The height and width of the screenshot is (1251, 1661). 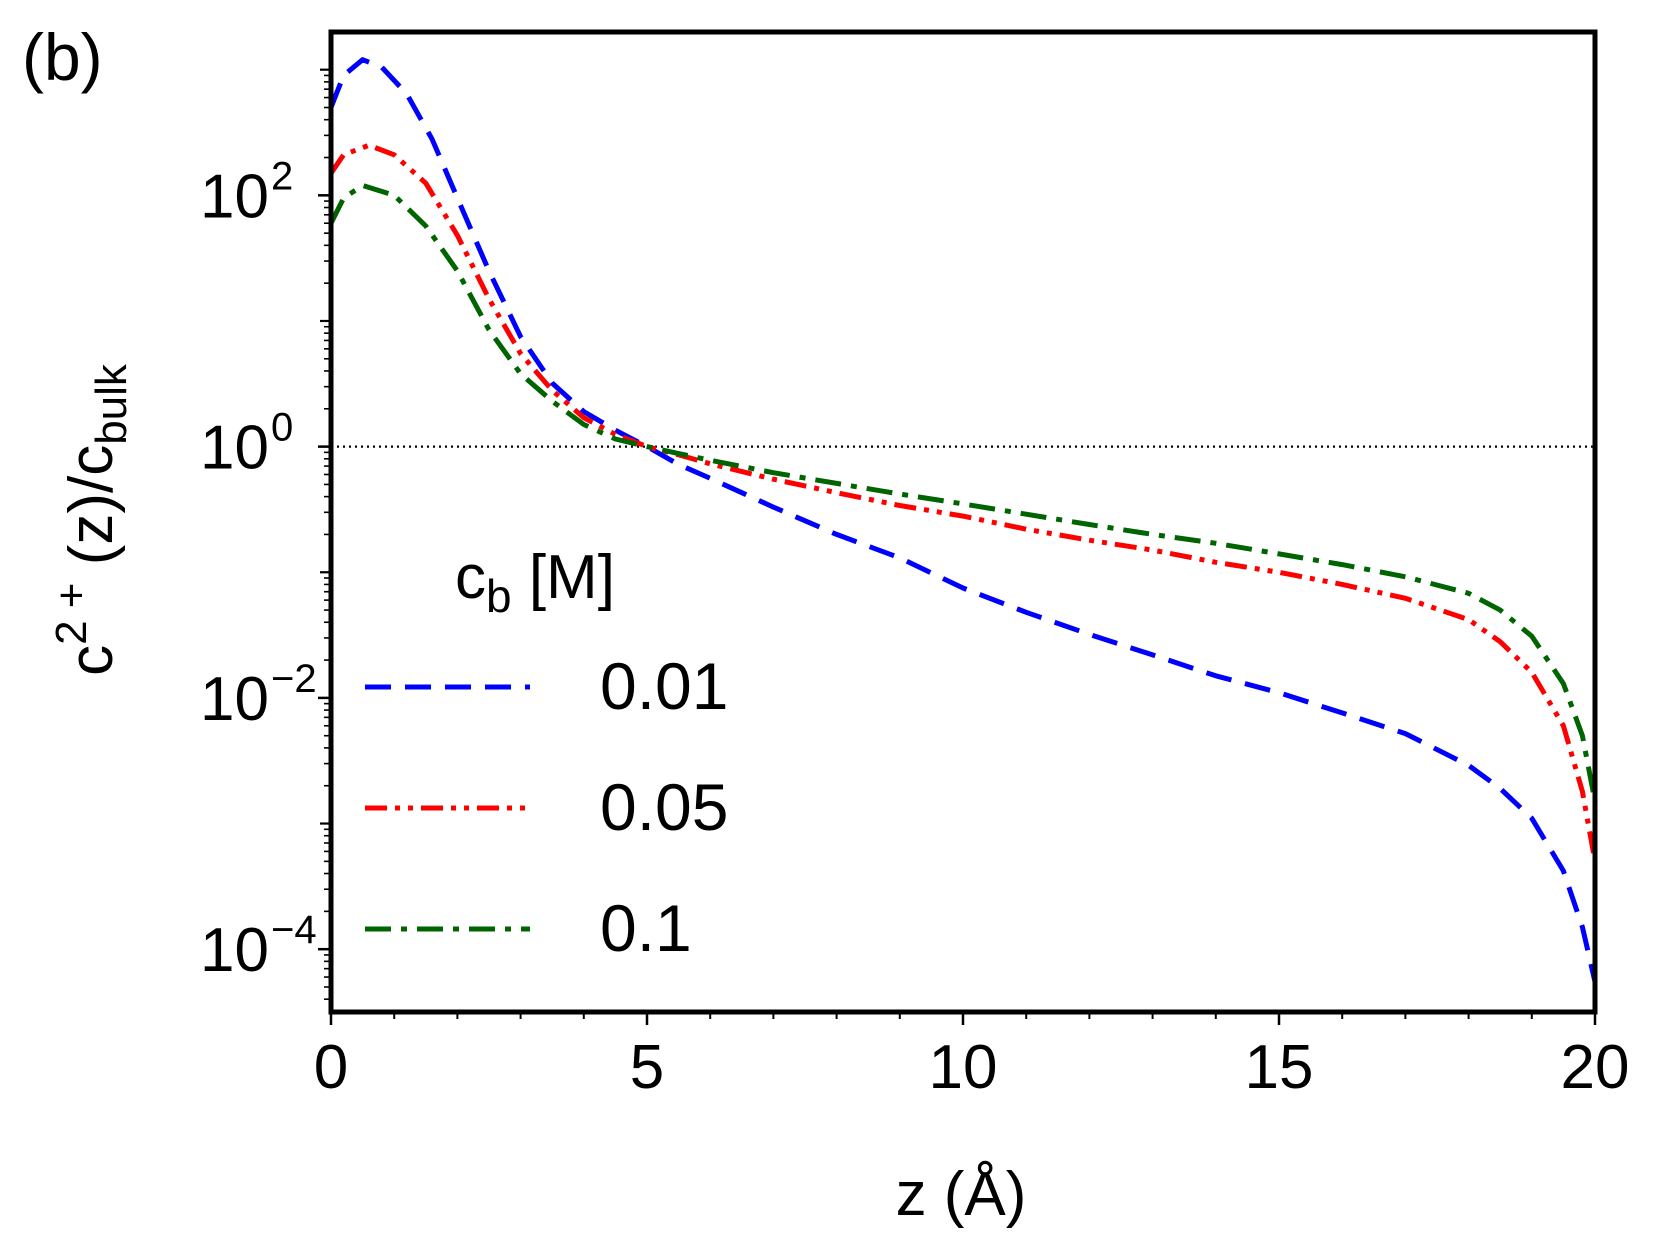 What do you see at coordinates (331, 1067) in the screenshot?
I see `x-tick-label-0: 0` at bounding box center [331, 1067].